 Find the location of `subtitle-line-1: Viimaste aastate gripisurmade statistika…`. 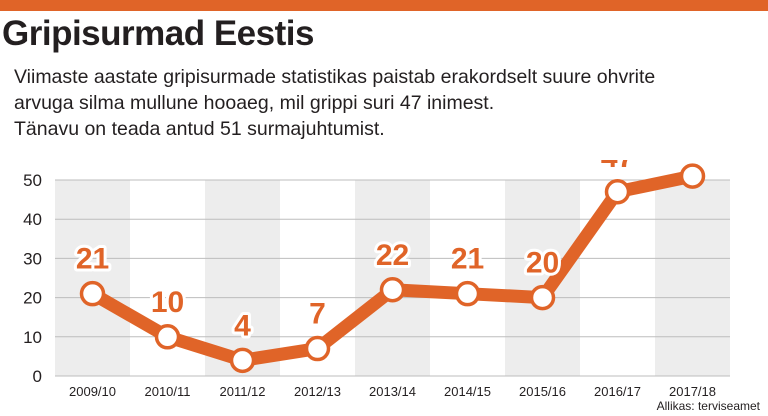

subtitle-line-1: Viimaste aastate gripisurmade statistika… is located at coordinates (335, 77).